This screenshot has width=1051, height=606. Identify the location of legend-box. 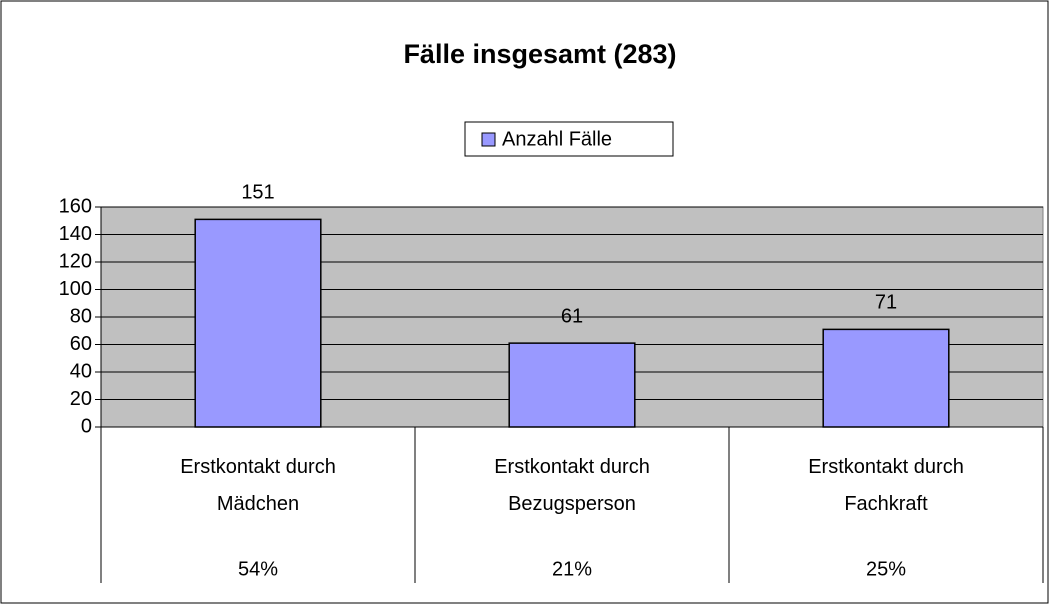
(569, 139).